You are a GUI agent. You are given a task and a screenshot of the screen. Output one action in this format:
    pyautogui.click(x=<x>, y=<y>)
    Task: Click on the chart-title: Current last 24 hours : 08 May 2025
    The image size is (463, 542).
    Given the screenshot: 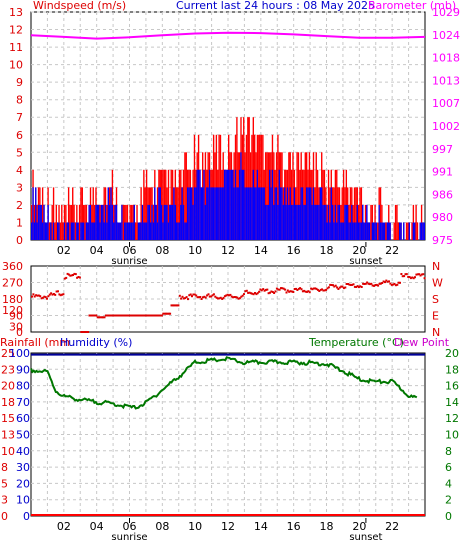 What is the action you would take?
    pyautogui.click(x=275, y=6)
    